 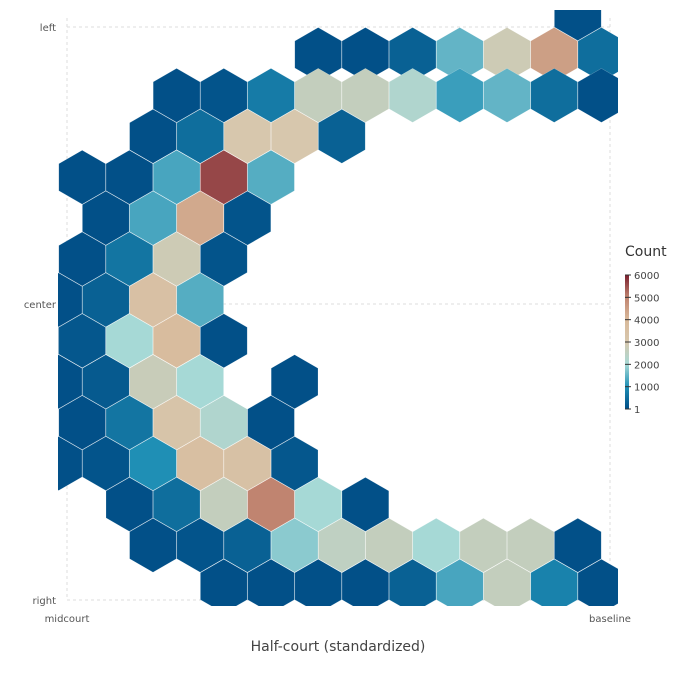 I want to click on x-tick-label-midcourt: midcourt, so click(x=67, y=619).